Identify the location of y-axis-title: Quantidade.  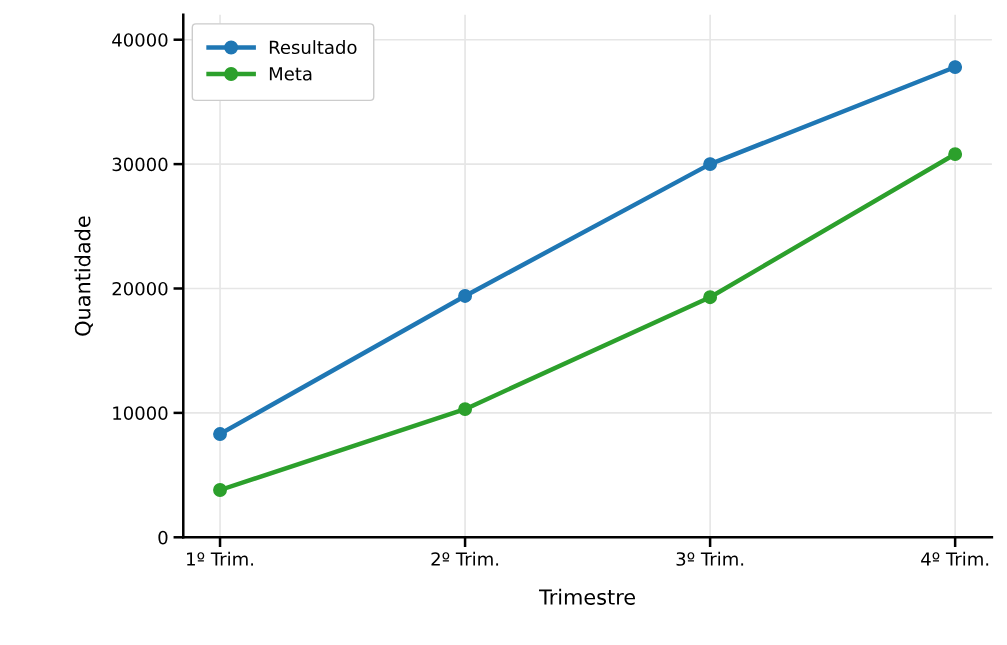
(83, 276).